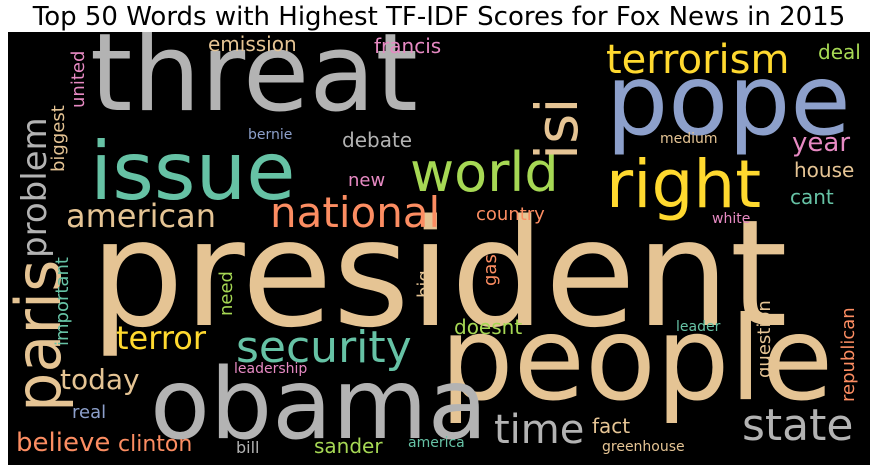 This screenshot has height=471, width=878. Describe the element at coordinates (355, 212) in the screenshot. I see `word-national: national` at that location.